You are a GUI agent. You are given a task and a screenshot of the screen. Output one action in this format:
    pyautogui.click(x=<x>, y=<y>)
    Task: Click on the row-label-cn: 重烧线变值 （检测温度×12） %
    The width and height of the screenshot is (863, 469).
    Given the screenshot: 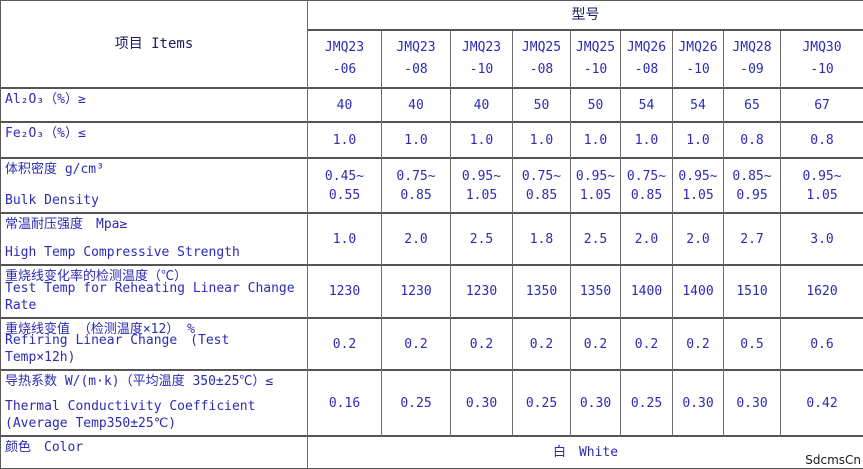 What is the action you would take?
    pyautogui.click(x=100, y=329)
    